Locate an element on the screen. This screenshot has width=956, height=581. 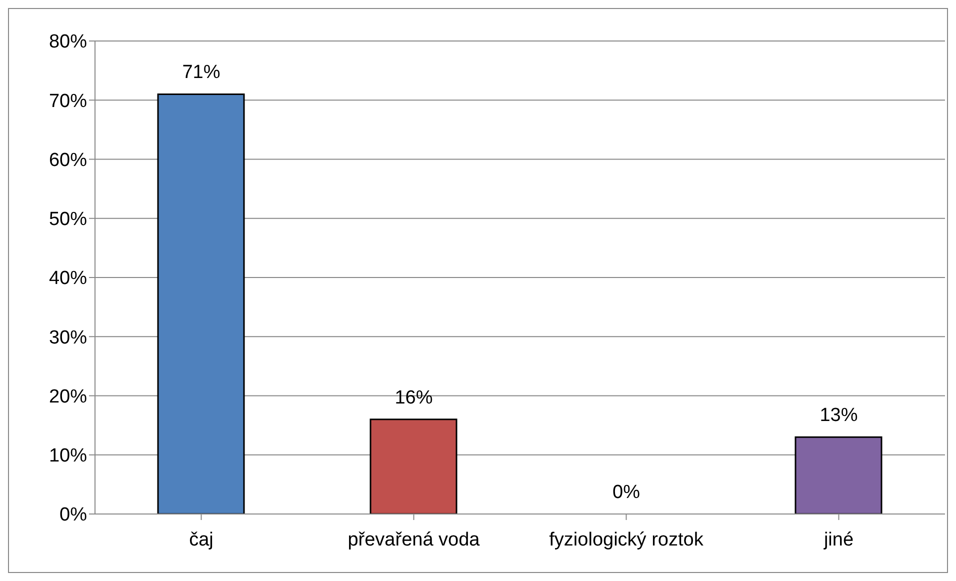
y-tick-label: 0% is located at coordinates (74, 515).